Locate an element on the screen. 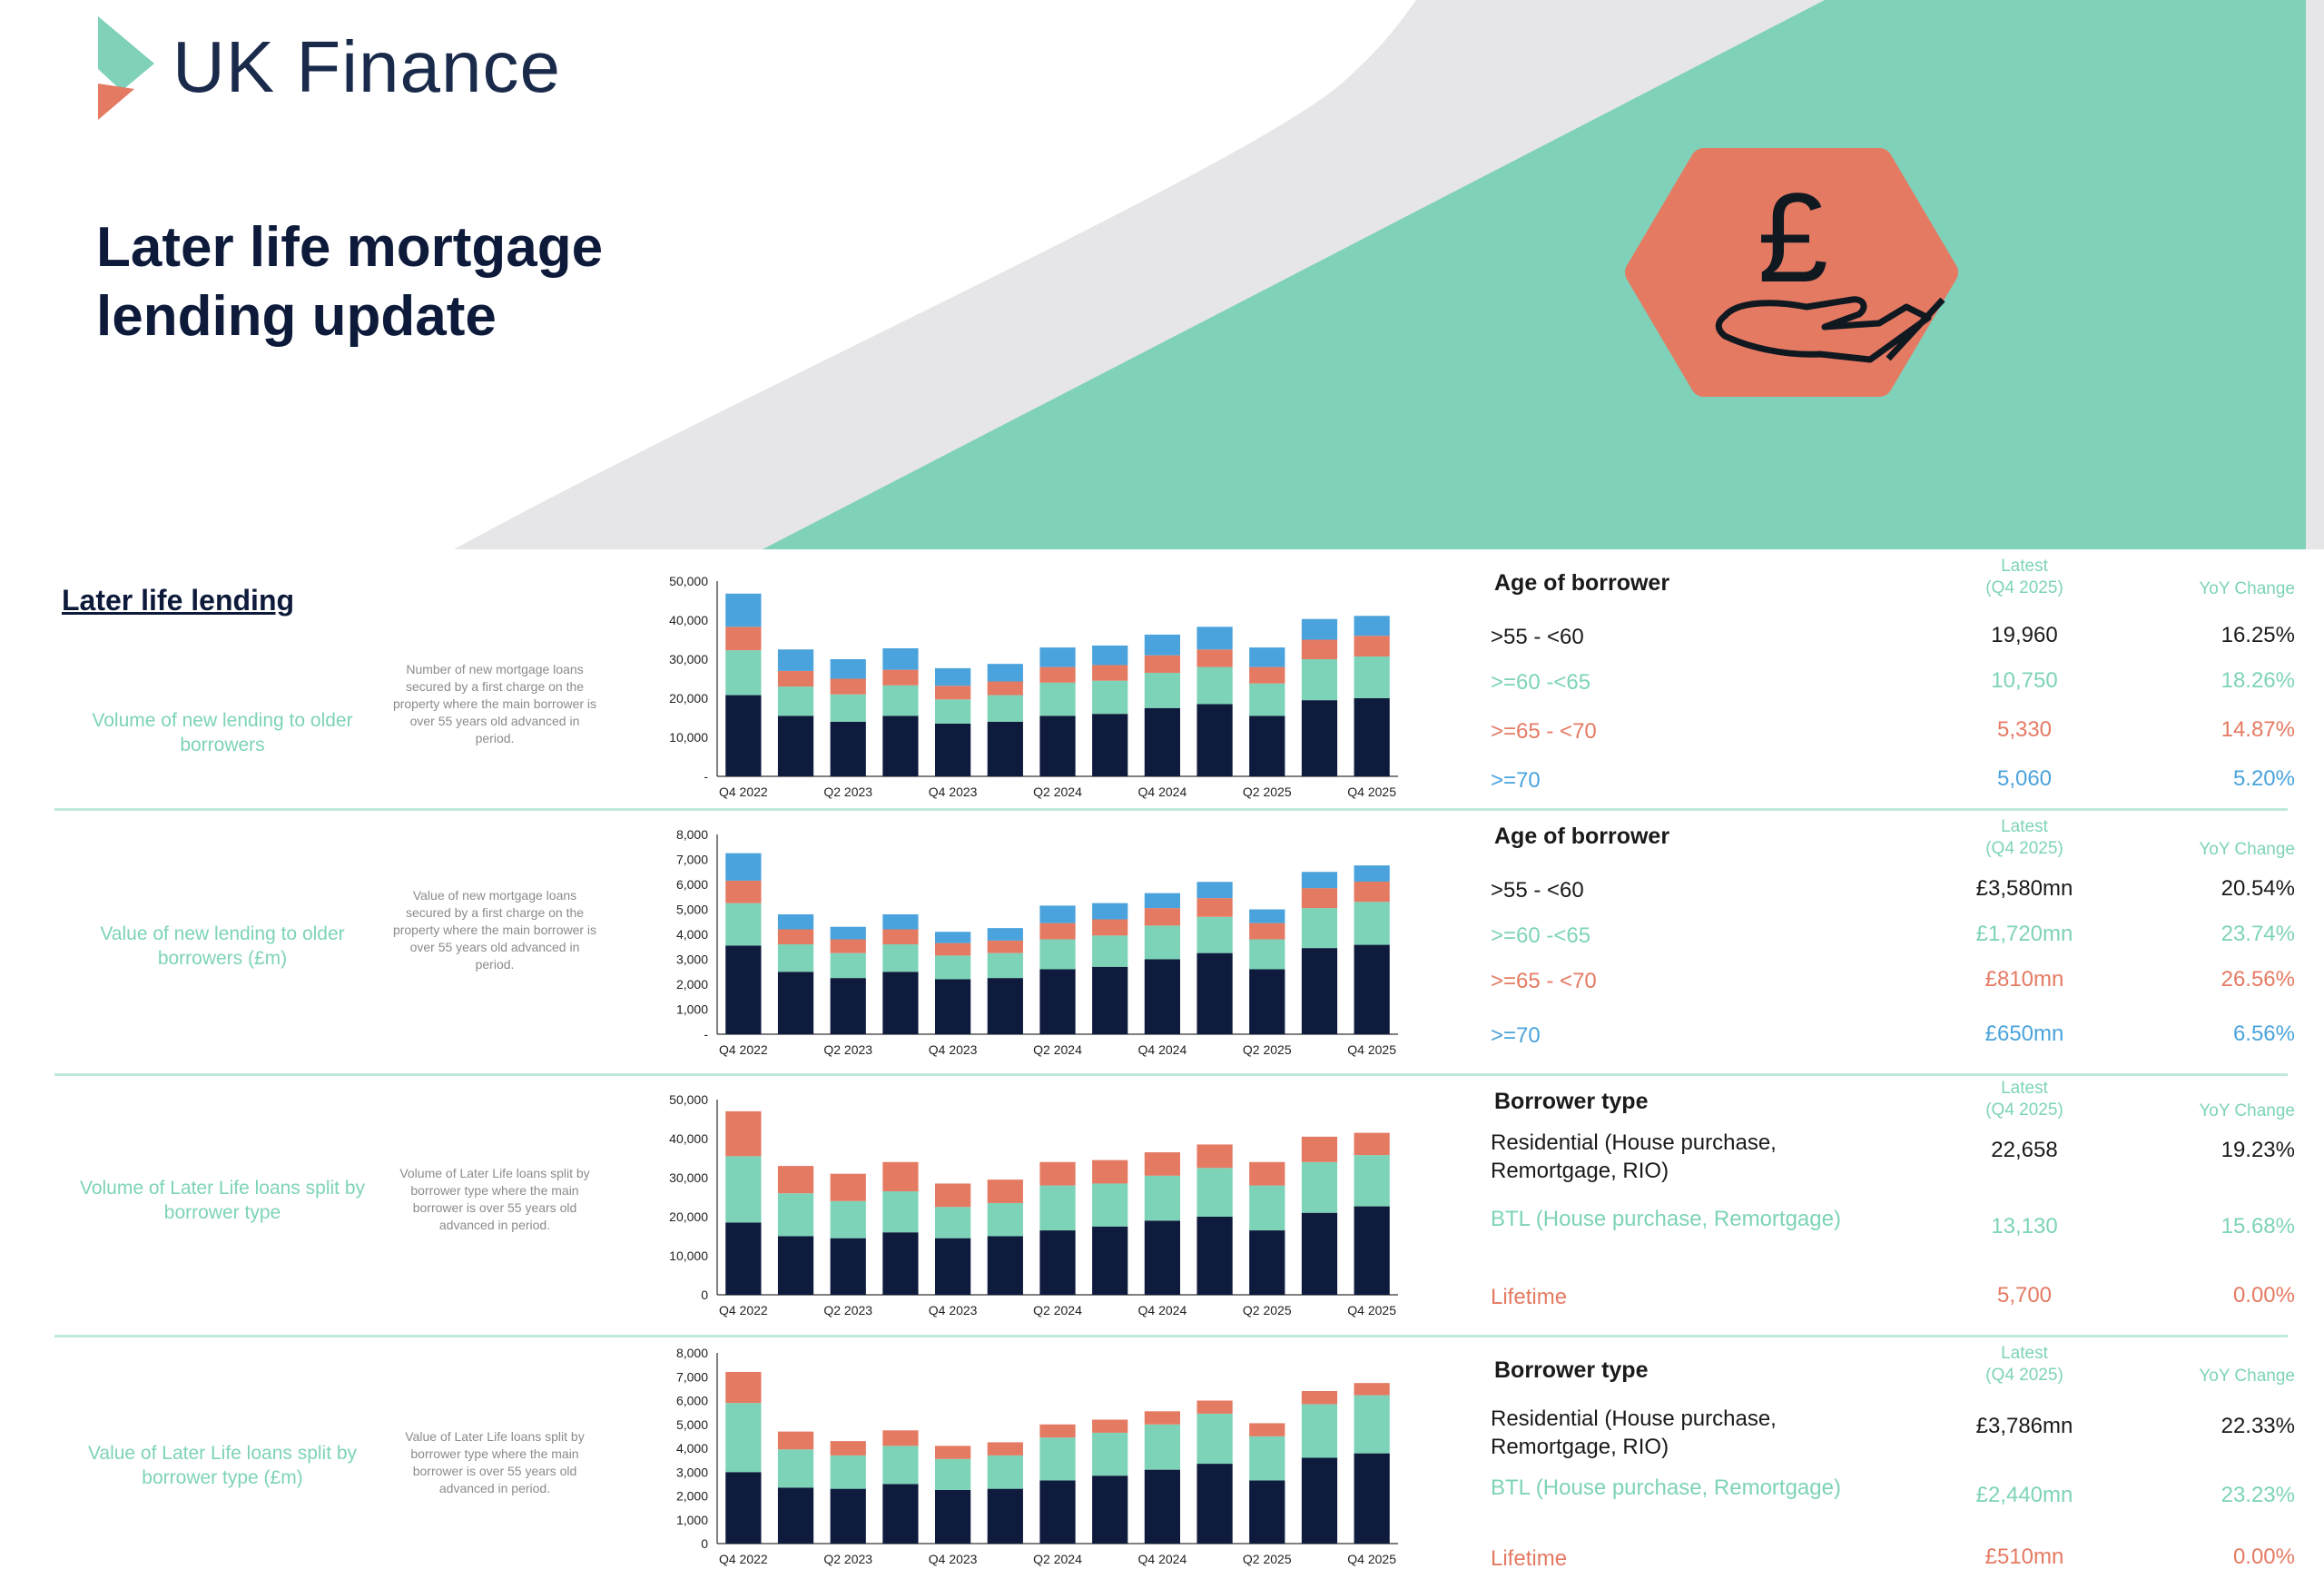  row-value: £2,440mn is located at coordinates (2024, 1495).